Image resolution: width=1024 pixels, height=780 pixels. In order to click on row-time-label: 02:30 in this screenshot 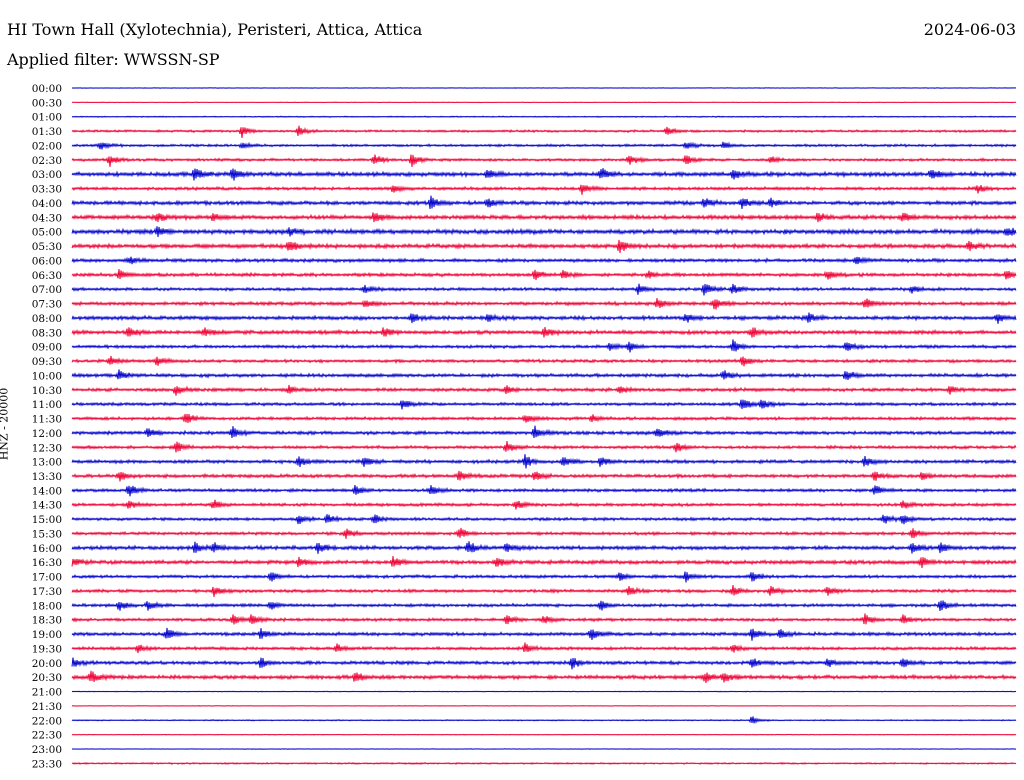, I will do `click(47, 161)`.